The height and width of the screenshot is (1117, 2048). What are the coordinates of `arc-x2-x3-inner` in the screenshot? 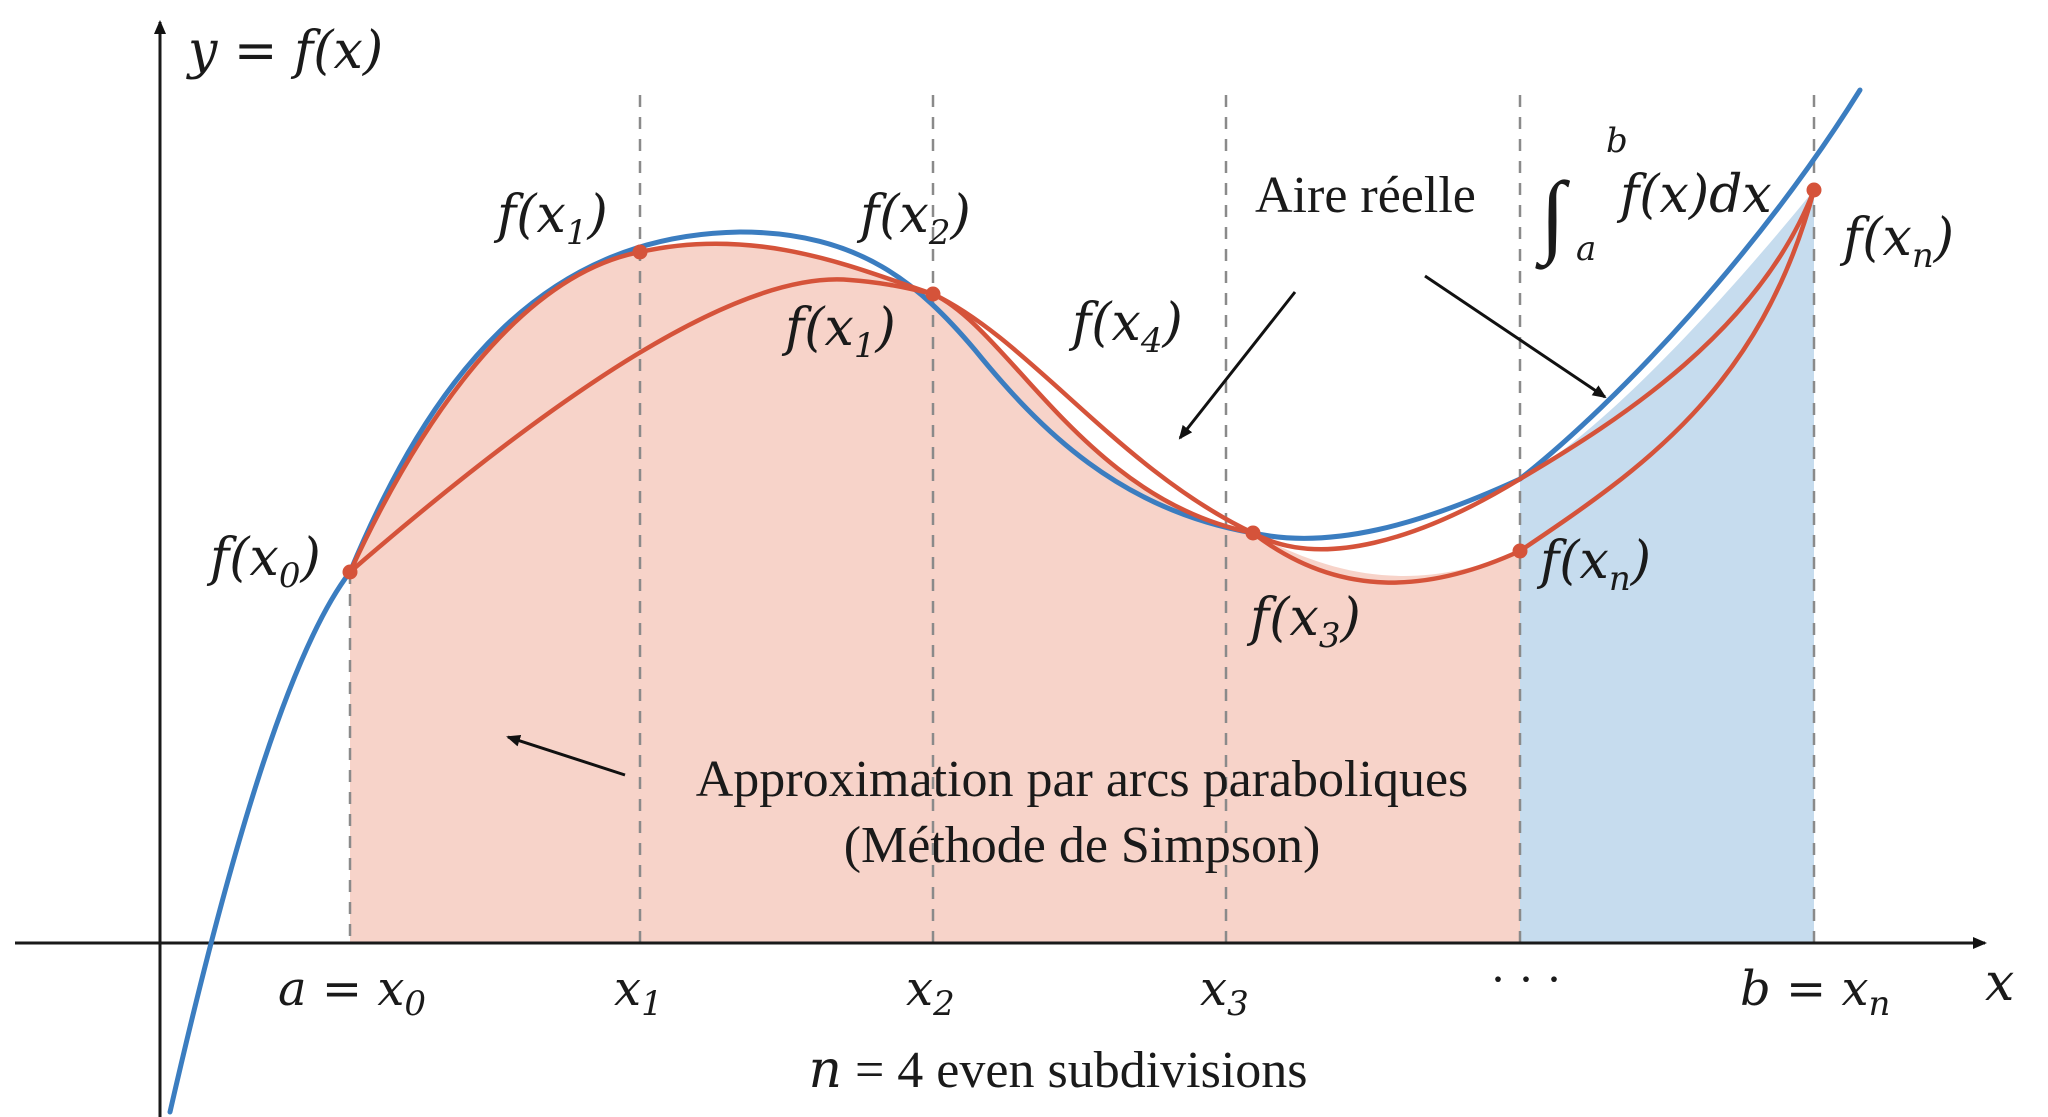 It's located at (1093, 413).